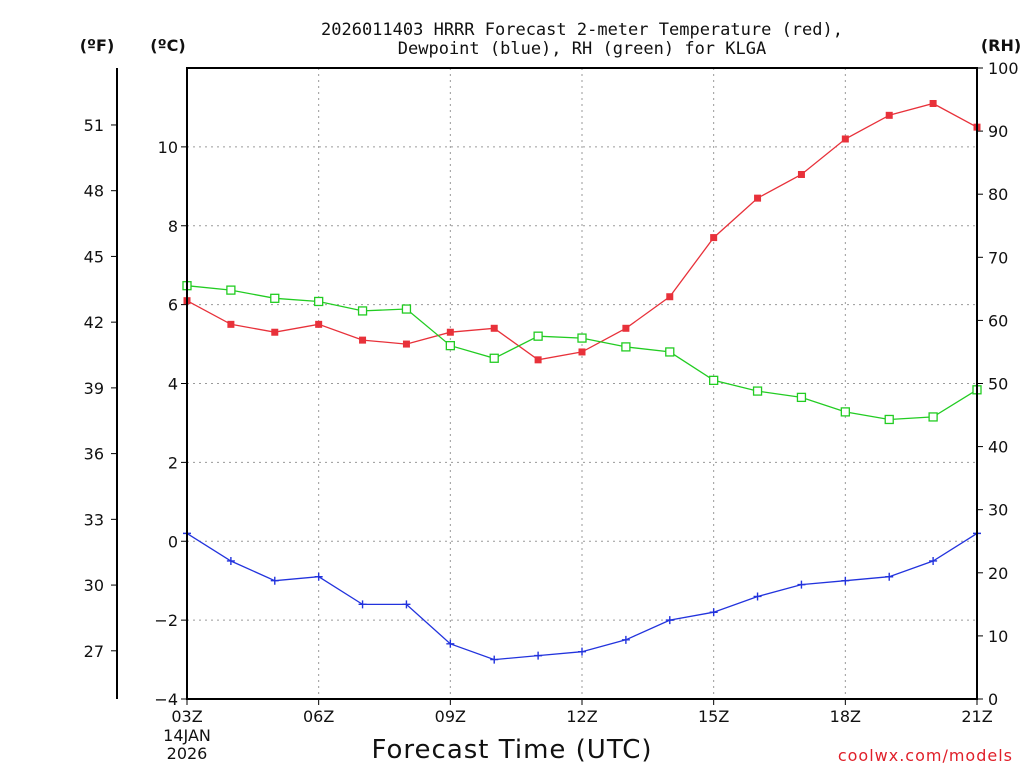 This screenshot has height=768, width=1024. I want to click on fahrenheit-unit-label: (ºF), so click(97, 45).